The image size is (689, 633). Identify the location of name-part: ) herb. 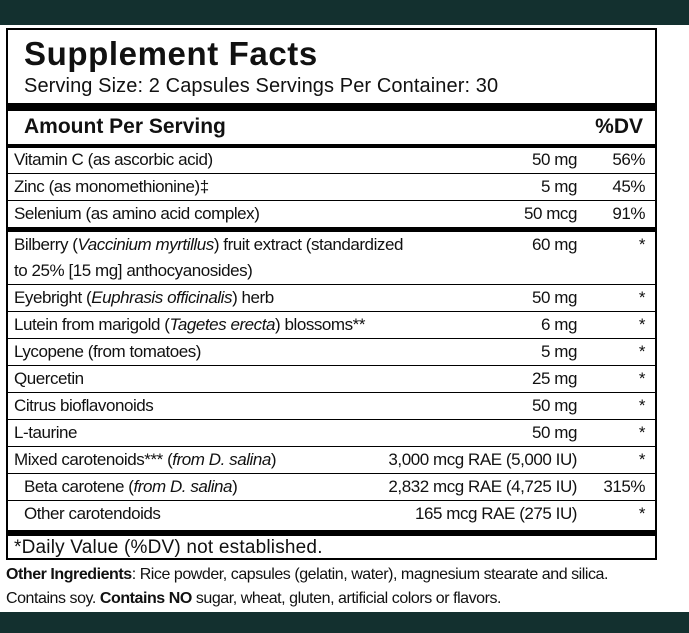
(253, 297).